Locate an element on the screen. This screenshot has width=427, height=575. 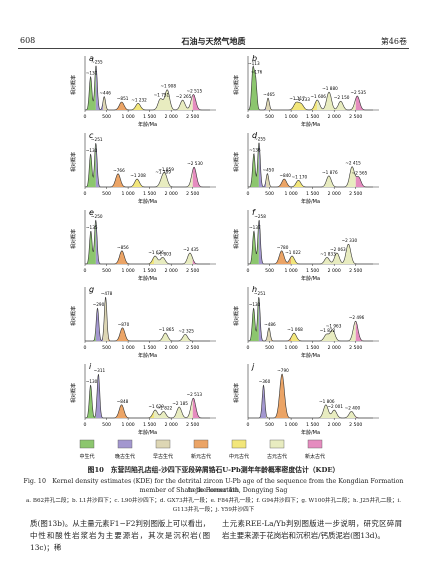
peak-label: ~1 908 is located at coordinates (168, 86).